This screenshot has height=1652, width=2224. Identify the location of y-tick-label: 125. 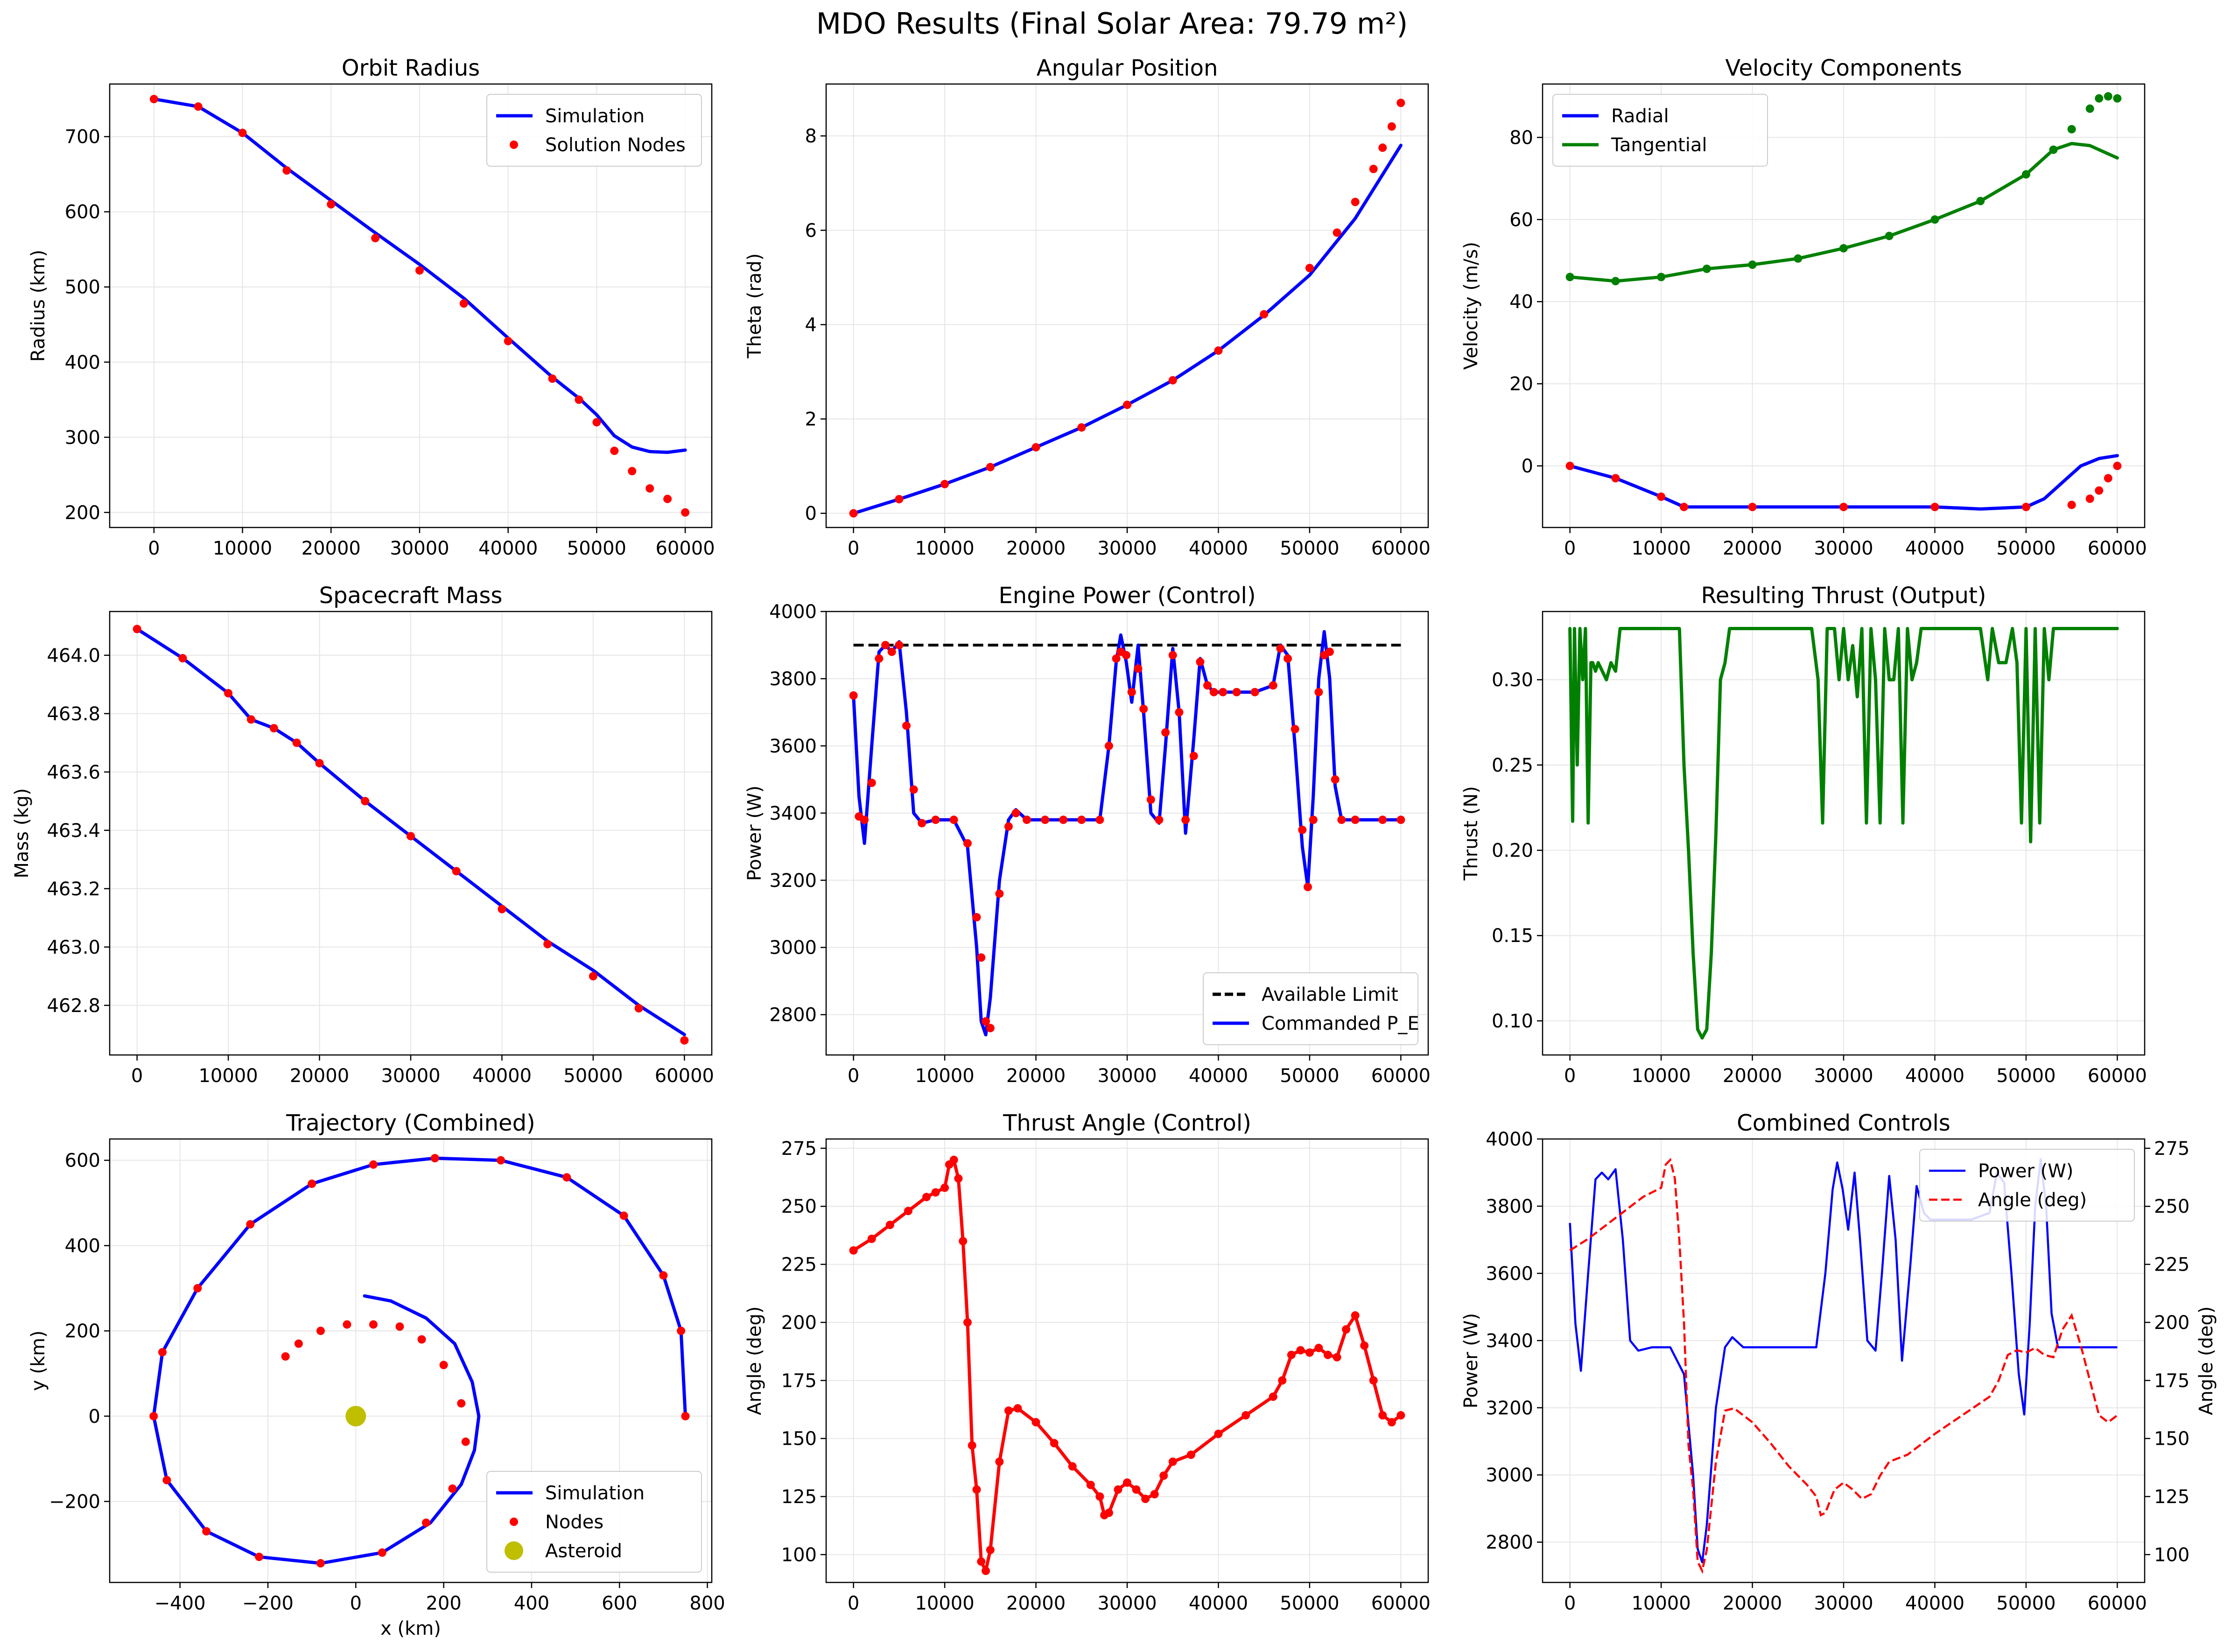
(799, 1497).